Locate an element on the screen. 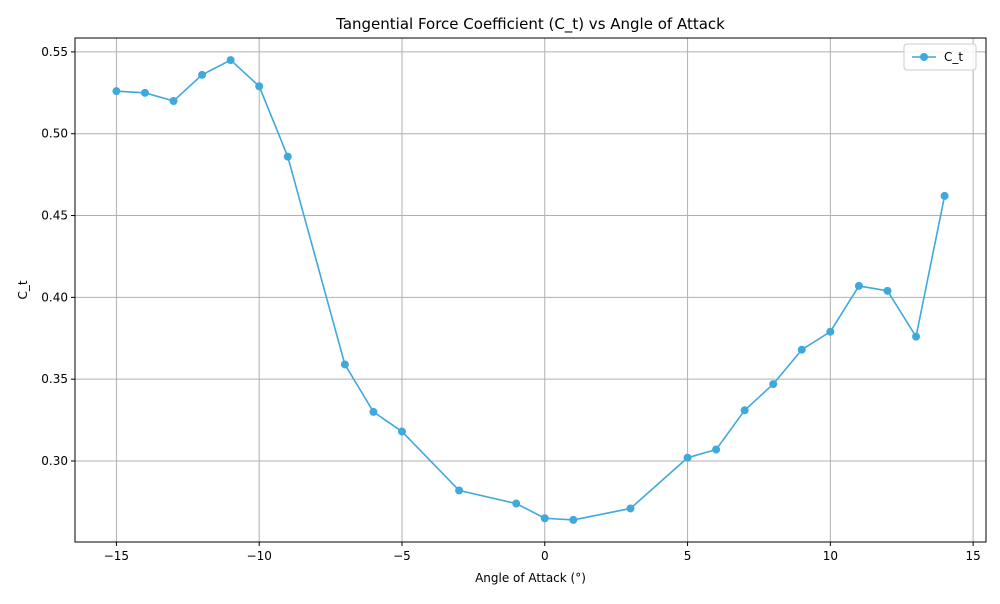  x-tick-label: 10 is located at coordinates (830, 556).